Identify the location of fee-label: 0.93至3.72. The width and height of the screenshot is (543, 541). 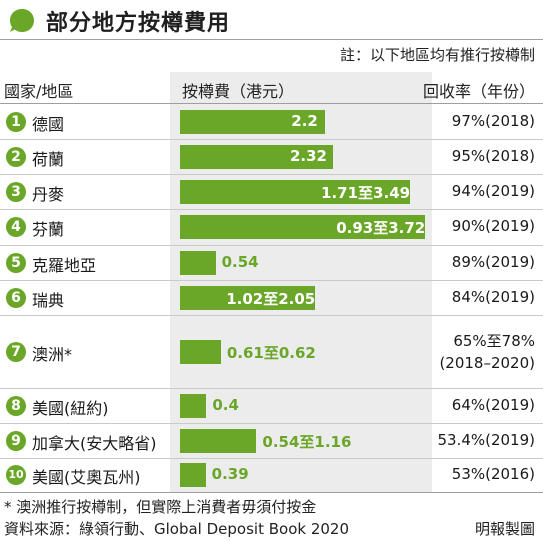
(381, 228).